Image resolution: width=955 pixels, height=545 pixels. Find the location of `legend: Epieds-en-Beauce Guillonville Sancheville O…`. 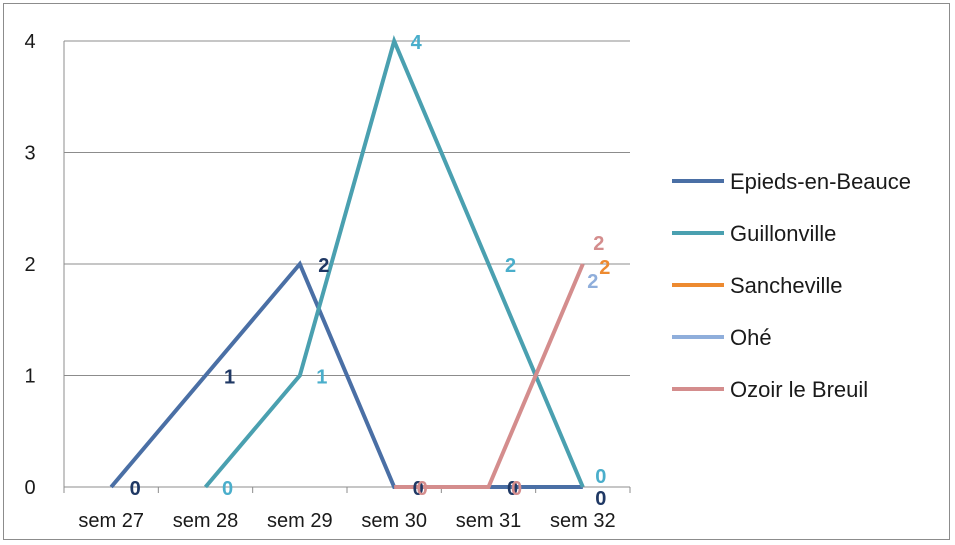

legend: Epieds-en-Beauce Guillonville Sancheville O… is located at coordinates (791, 285).